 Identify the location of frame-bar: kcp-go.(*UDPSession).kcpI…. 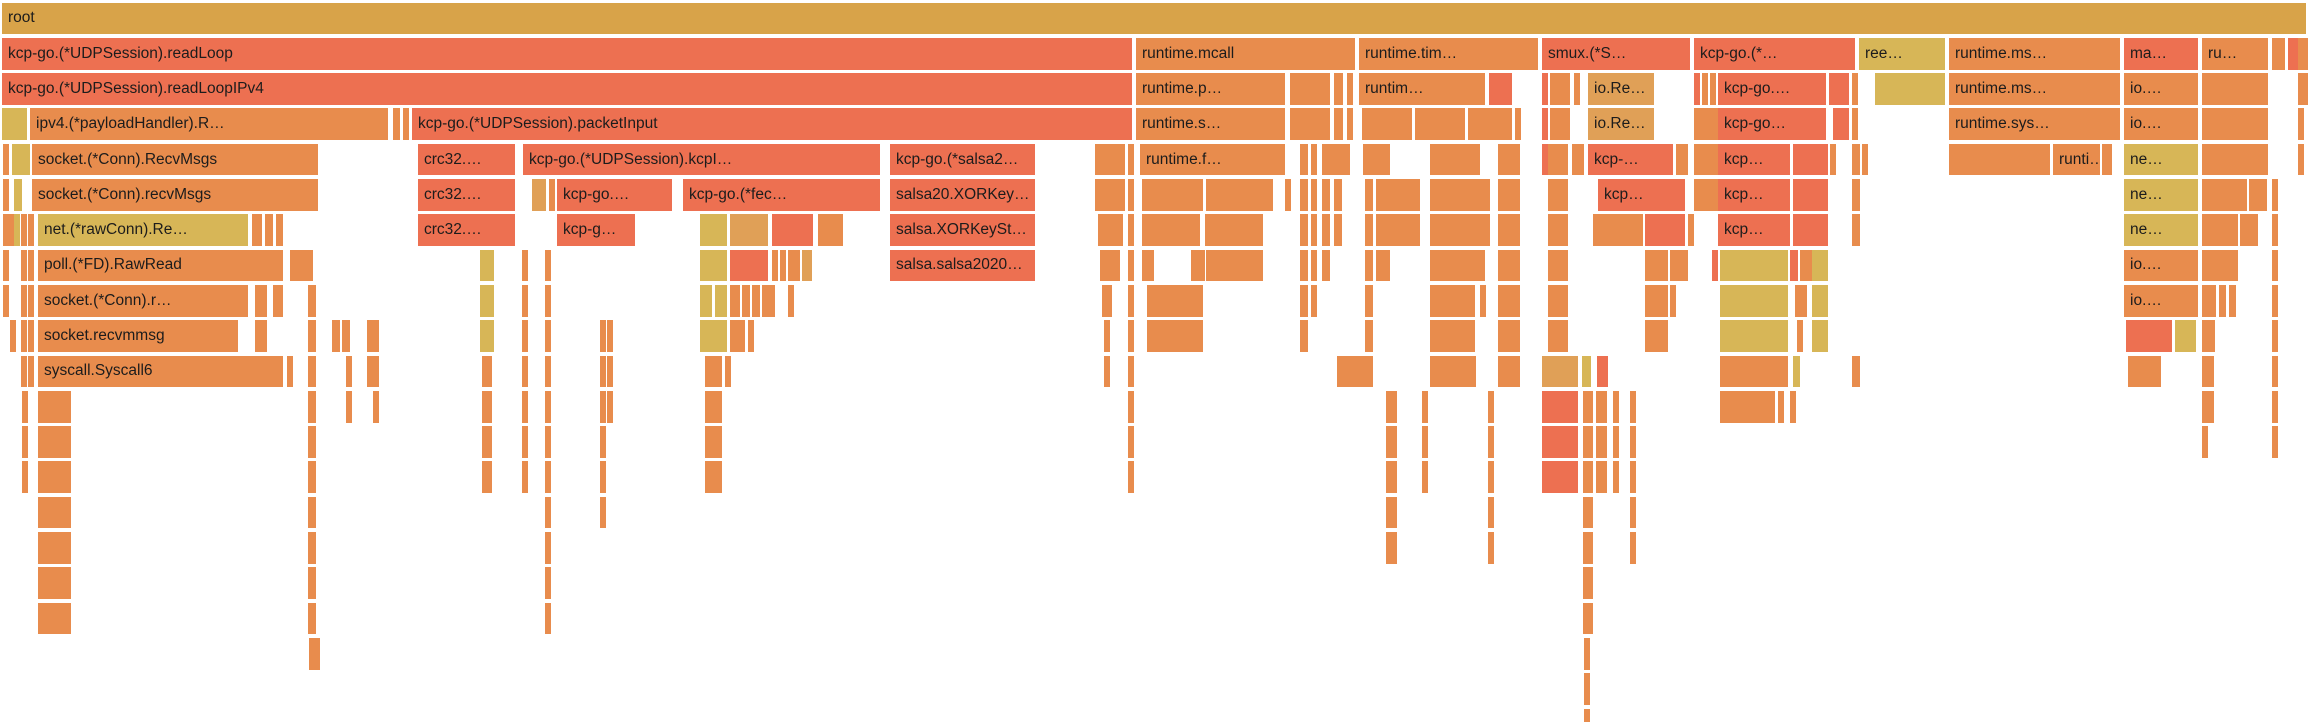
(701, 159).